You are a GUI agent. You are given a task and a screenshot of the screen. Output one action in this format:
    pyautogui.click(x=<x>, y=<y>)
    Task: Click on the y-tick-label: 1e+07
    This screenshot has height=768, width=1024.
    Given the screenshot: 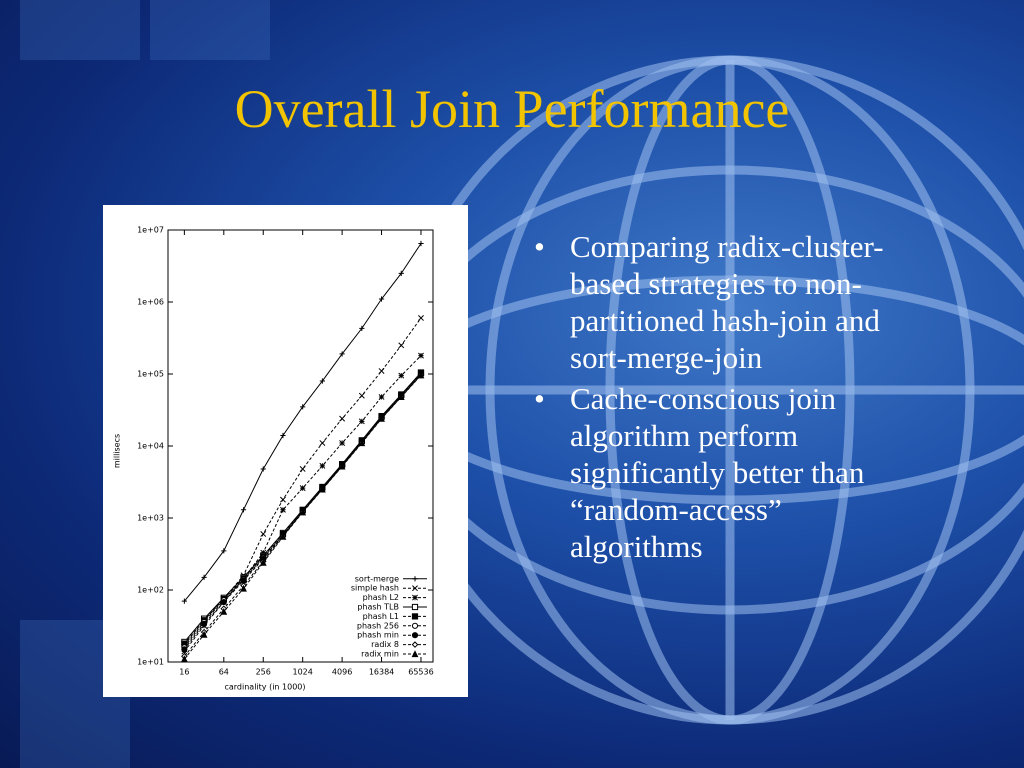 What is the action you would take?
    pyautogui.click(x=150, y=230)
    